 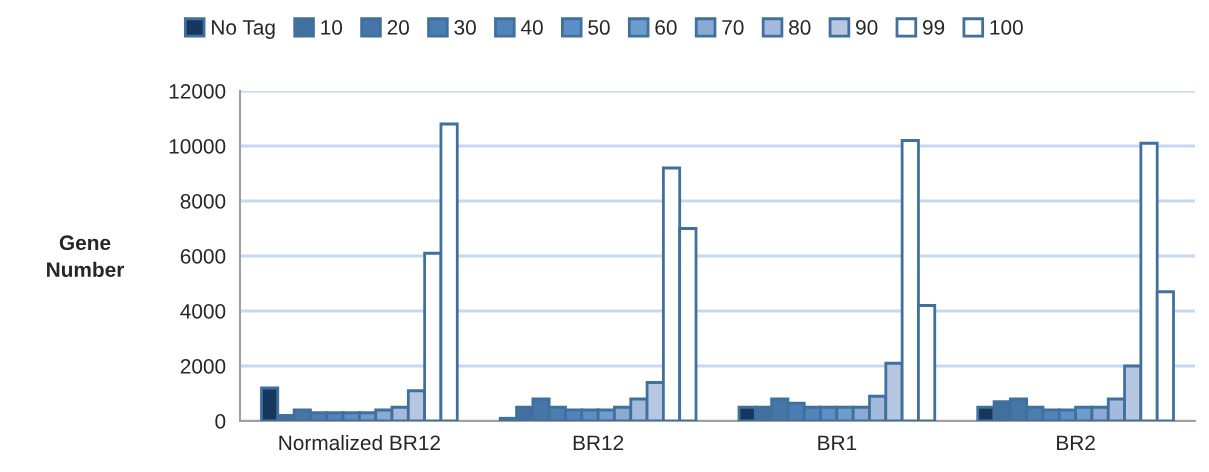 I want to click on y-axis-title: Gene Number, so click(x=86, y=256).